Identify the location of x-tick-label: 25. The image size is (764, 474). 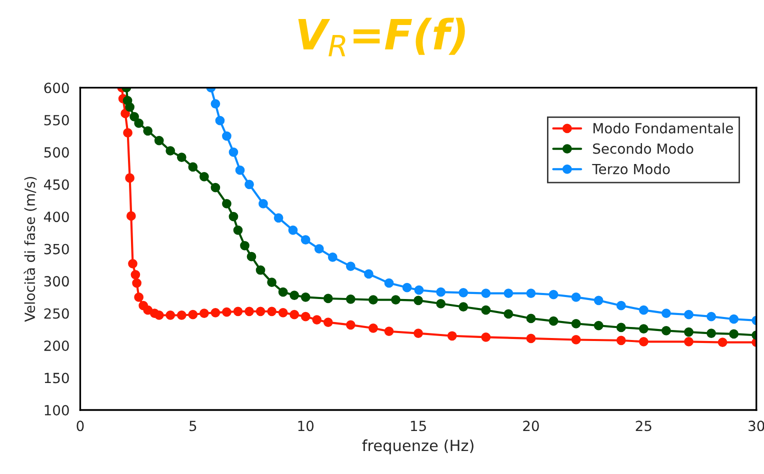
(644, 426).